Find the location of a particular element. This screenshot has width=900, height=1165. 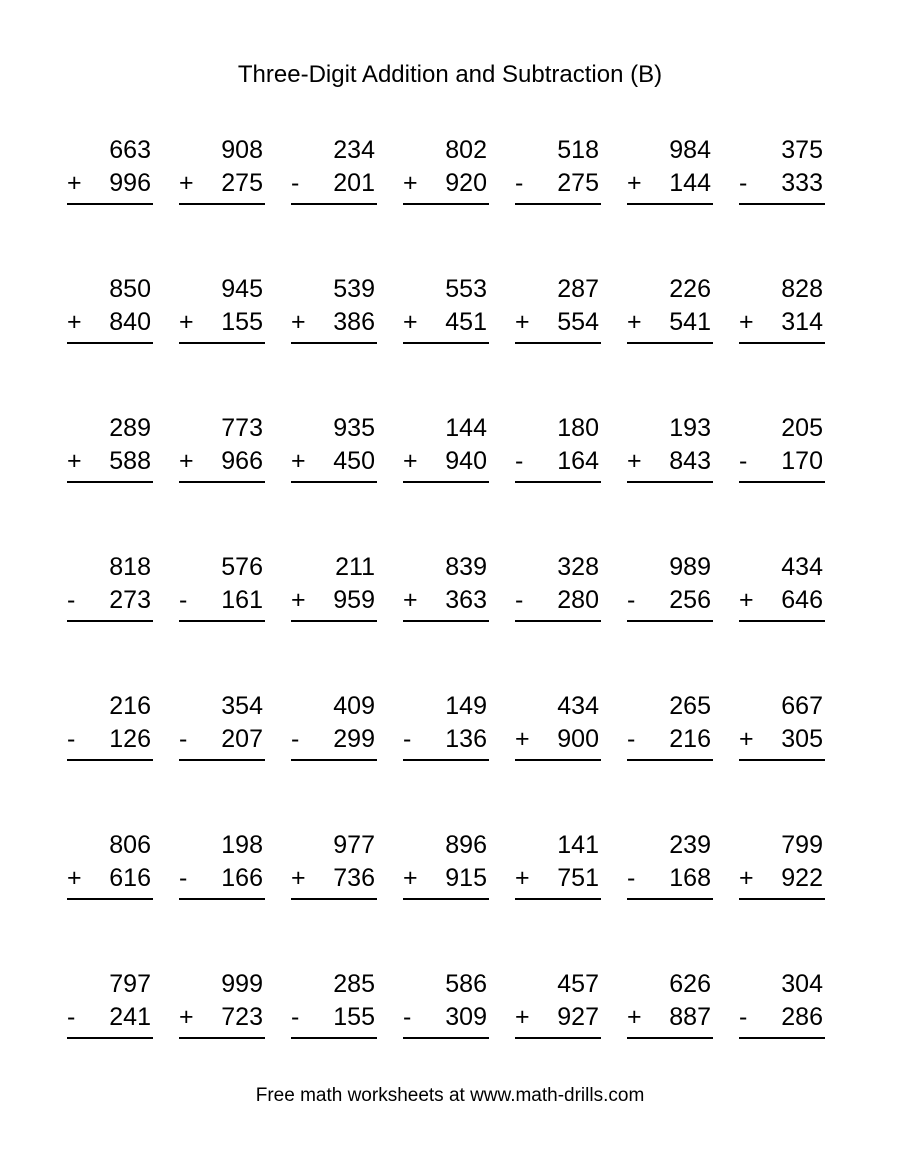

answer-line: - 299 is located at coordinates (334, 743).